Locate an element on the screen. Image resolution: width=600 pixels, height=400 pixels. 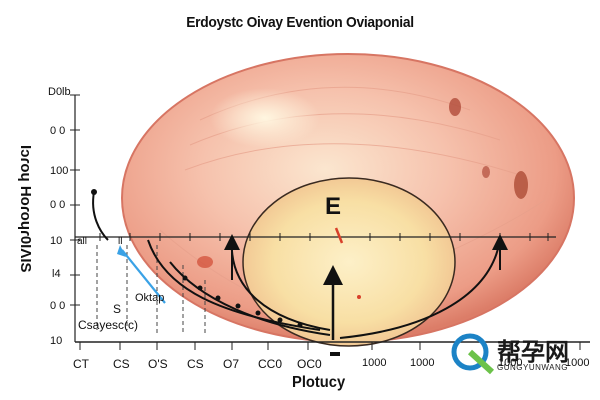
annotation-csayes: Csayesc(c) is located at coordinates (108, 325).